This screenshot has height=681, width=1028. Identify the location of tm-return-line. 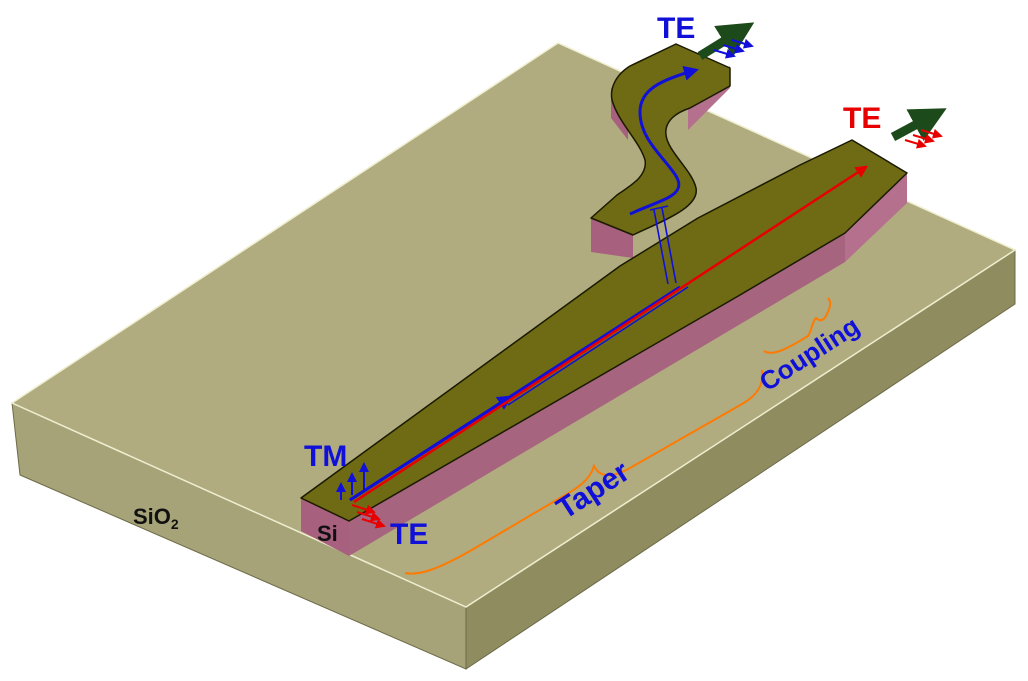
(598, 346).